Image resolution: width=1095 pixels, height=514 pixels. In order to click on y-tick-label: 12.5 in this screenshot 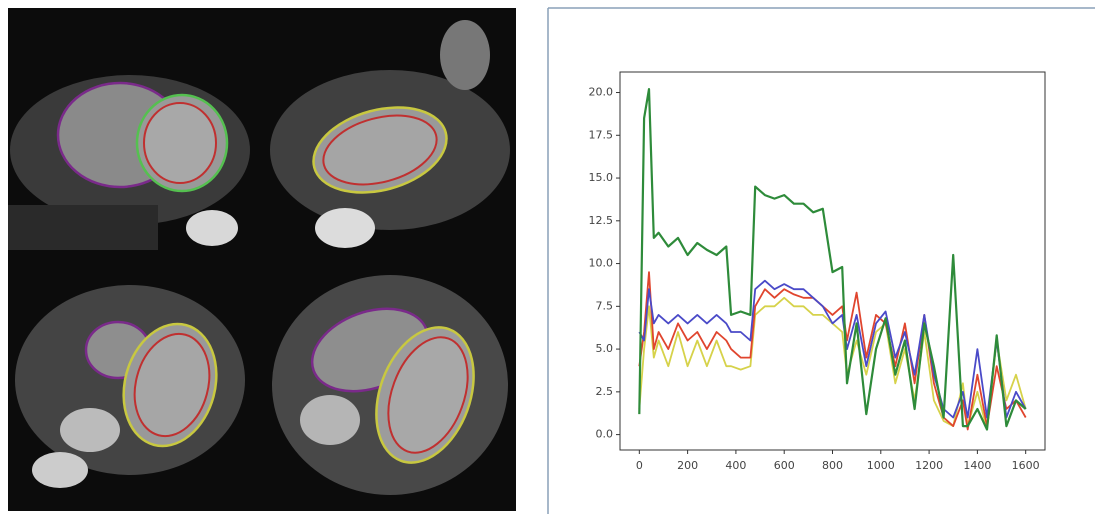, I will do `click(601, 220)`.